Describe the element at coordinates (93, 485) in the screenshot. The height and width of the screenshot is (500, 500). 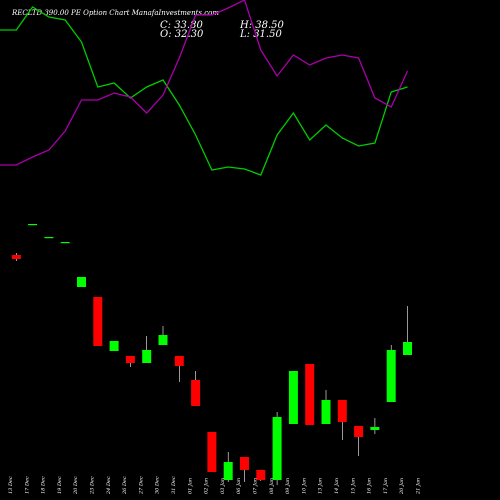
I see `x-tick-label: 23 Dec` at that location.